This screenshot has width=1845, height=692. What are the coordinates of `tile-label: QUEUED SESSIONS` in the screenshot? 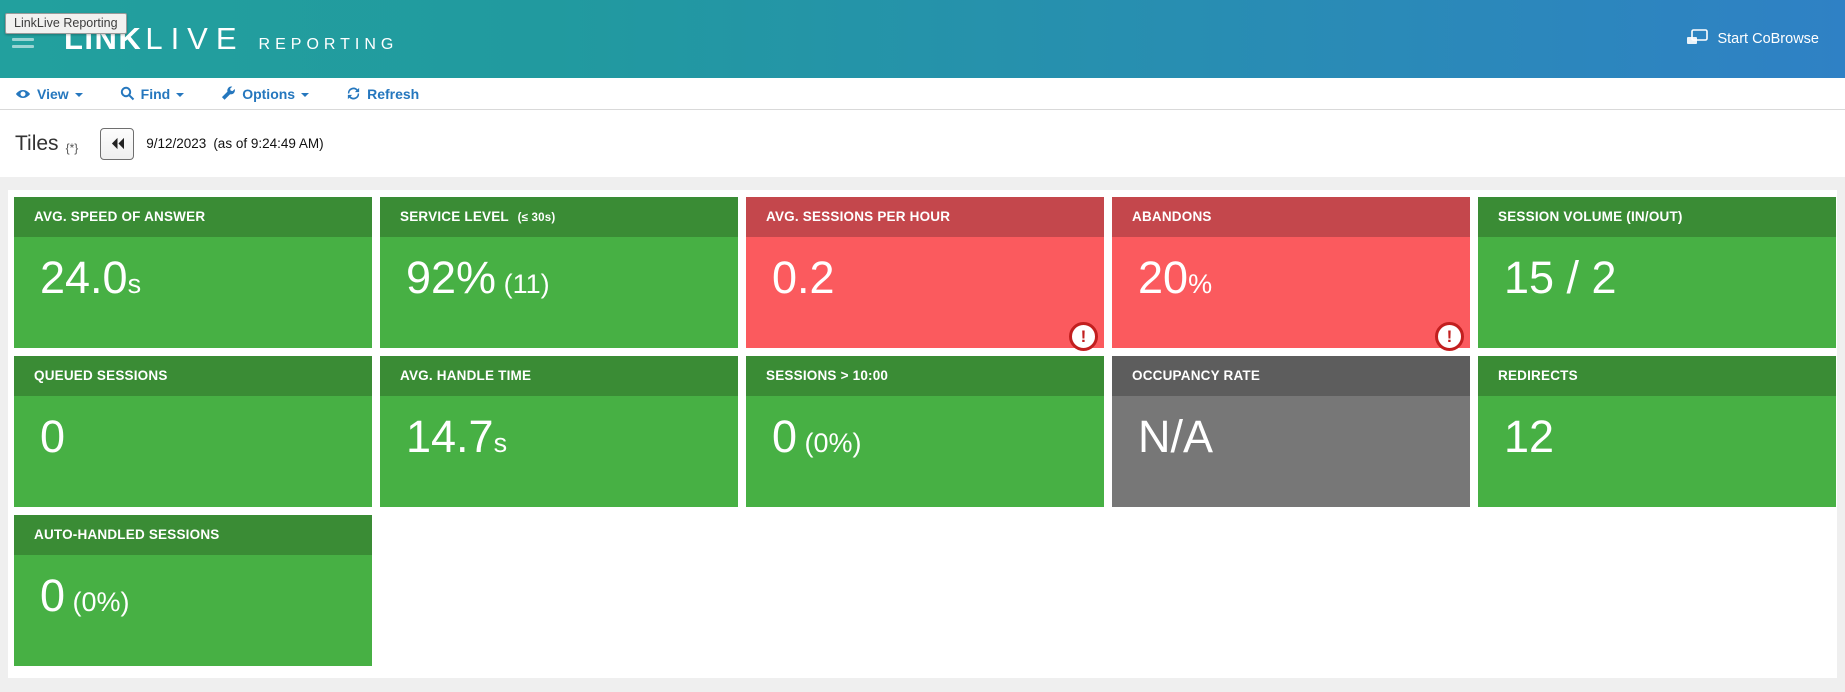 It's located at (101, 375).